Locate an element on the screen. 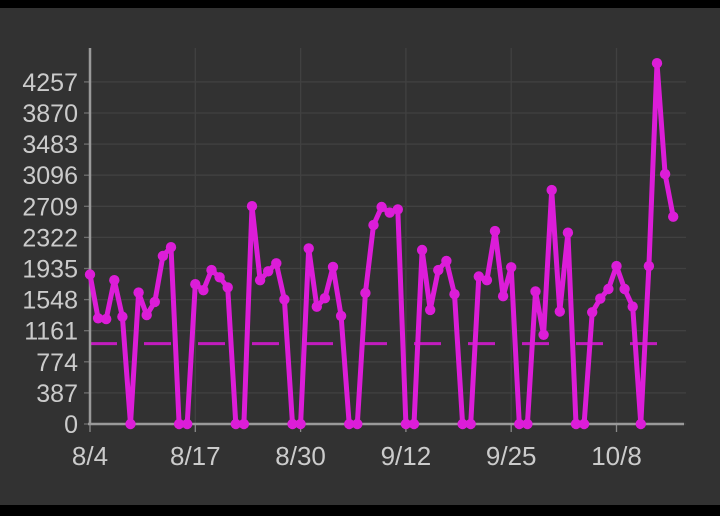 The width and height of the screenshot is (720, 516). x-axis-labels: 8/4 8/17 8/30 9/12 9/25 10/8 is located at coordinates (357, 456).